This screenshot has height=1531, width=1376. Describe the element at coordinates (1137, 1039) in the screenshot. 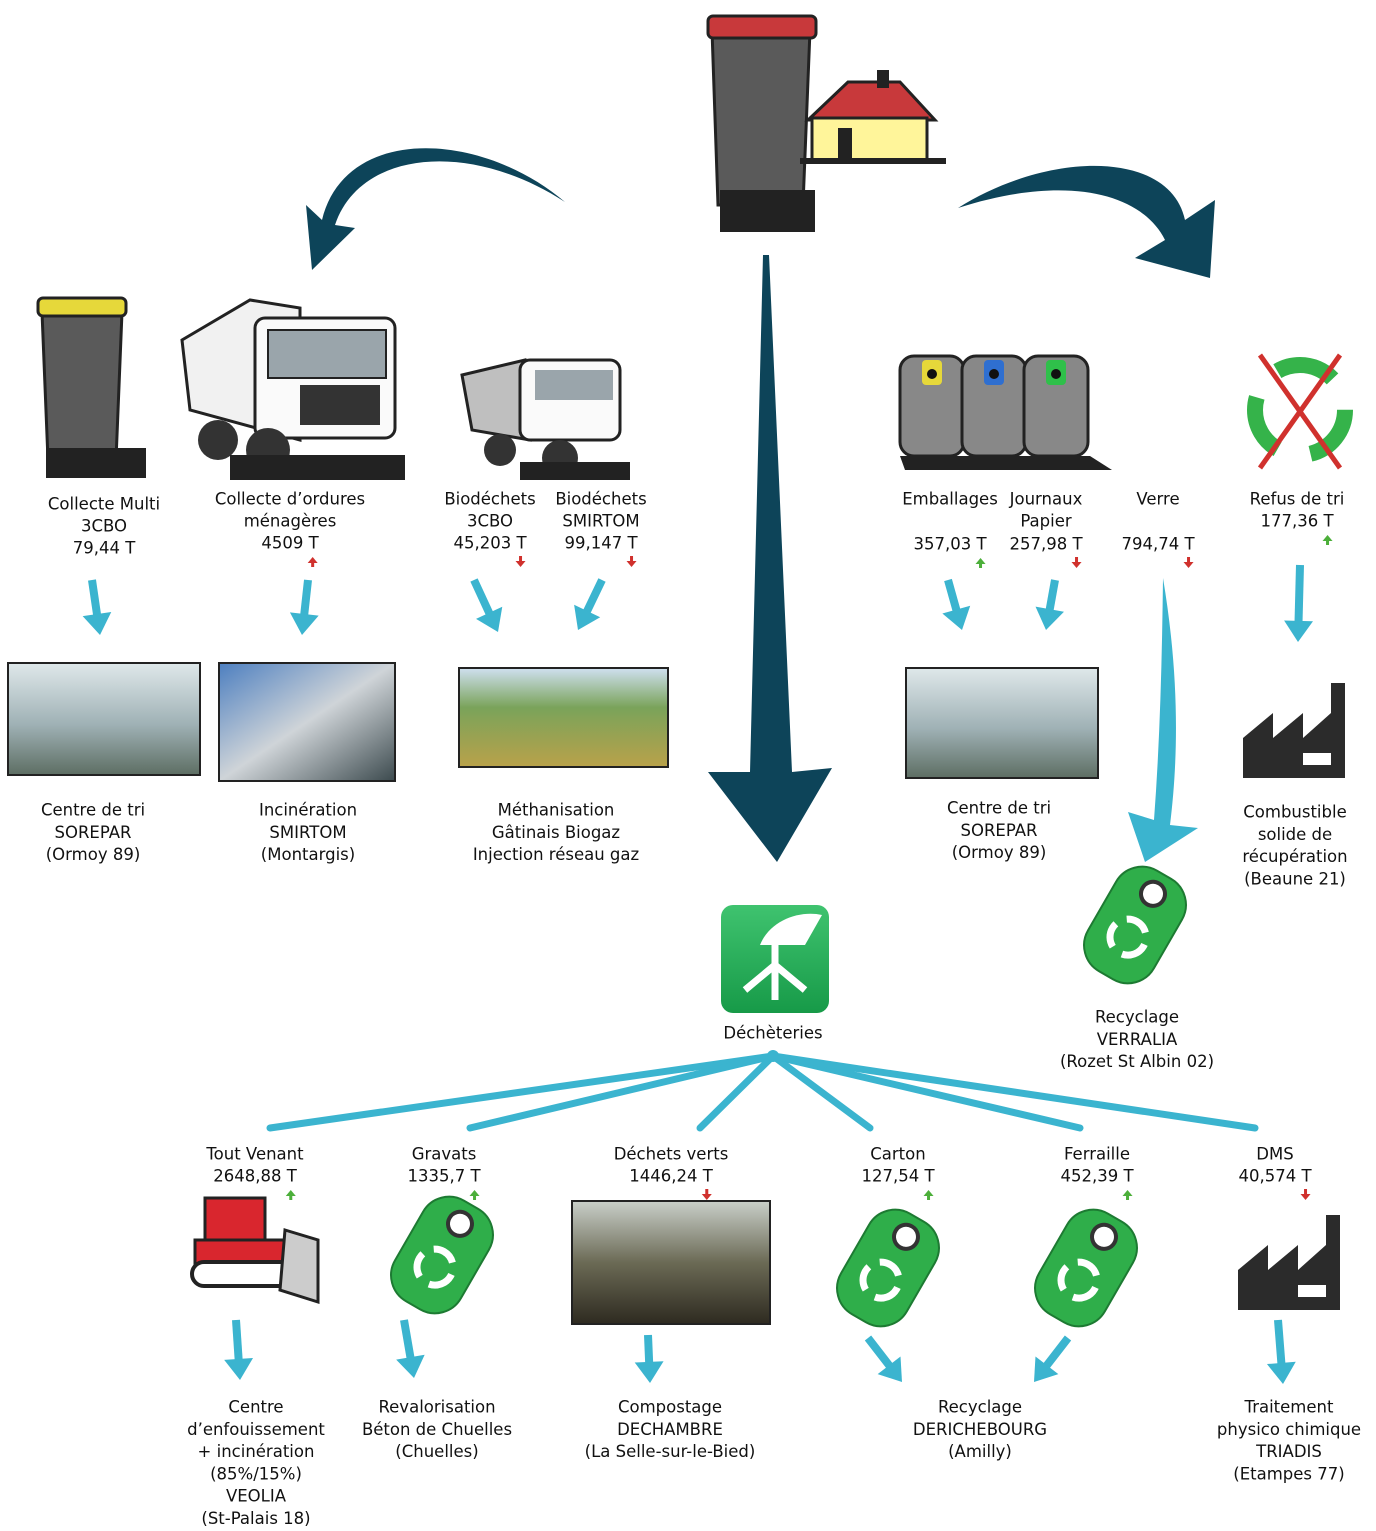

I see `label-line: VERRALIA` at that location.